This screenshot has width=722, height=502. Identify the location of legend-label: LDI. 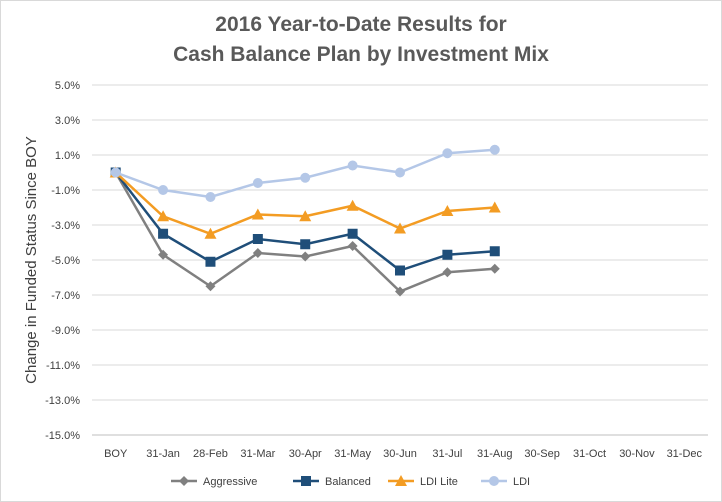
(521, 482).